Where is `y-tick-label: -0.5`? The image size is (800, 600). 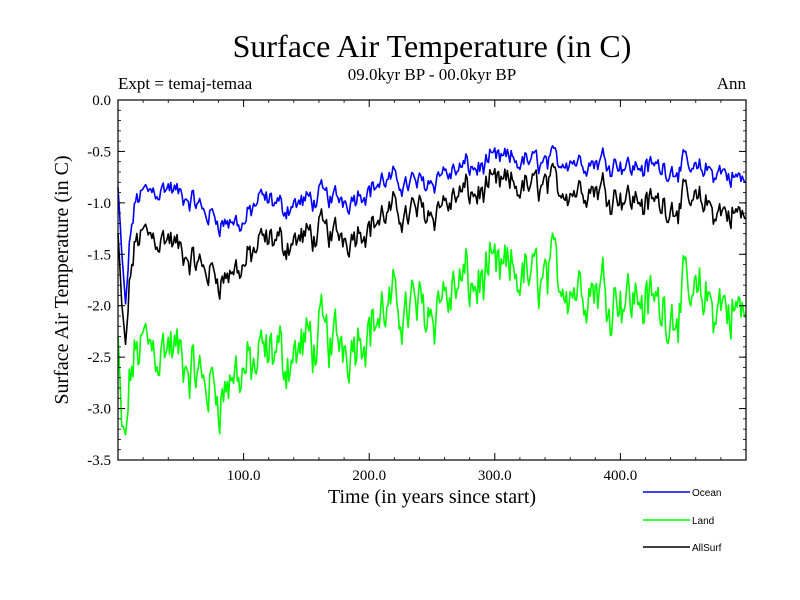
y-tick-label: -0.5 is located at coordinates (99, 152).